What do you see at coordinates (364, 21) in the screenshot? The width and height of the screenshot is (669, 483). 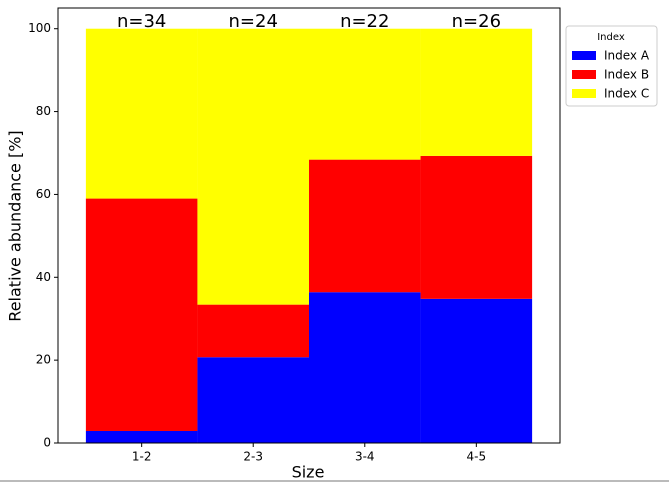 I see `annotation: n=22` at bounding box center [364, 21].